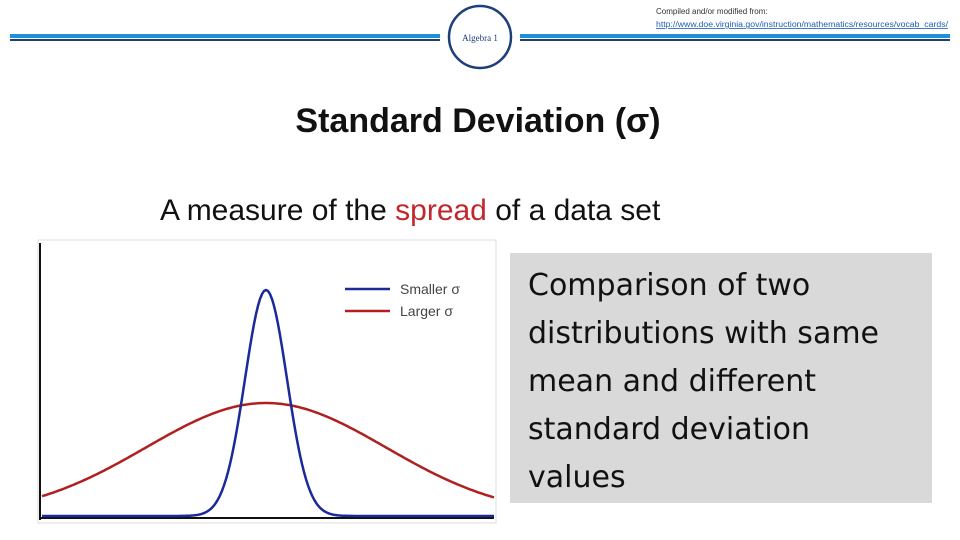 This screenshot has height=540, width=960. What do you see at coordinates (441, 210) in the screenshot?
I see `subtitle-highlight: spread` at bounding box center [441, 210].